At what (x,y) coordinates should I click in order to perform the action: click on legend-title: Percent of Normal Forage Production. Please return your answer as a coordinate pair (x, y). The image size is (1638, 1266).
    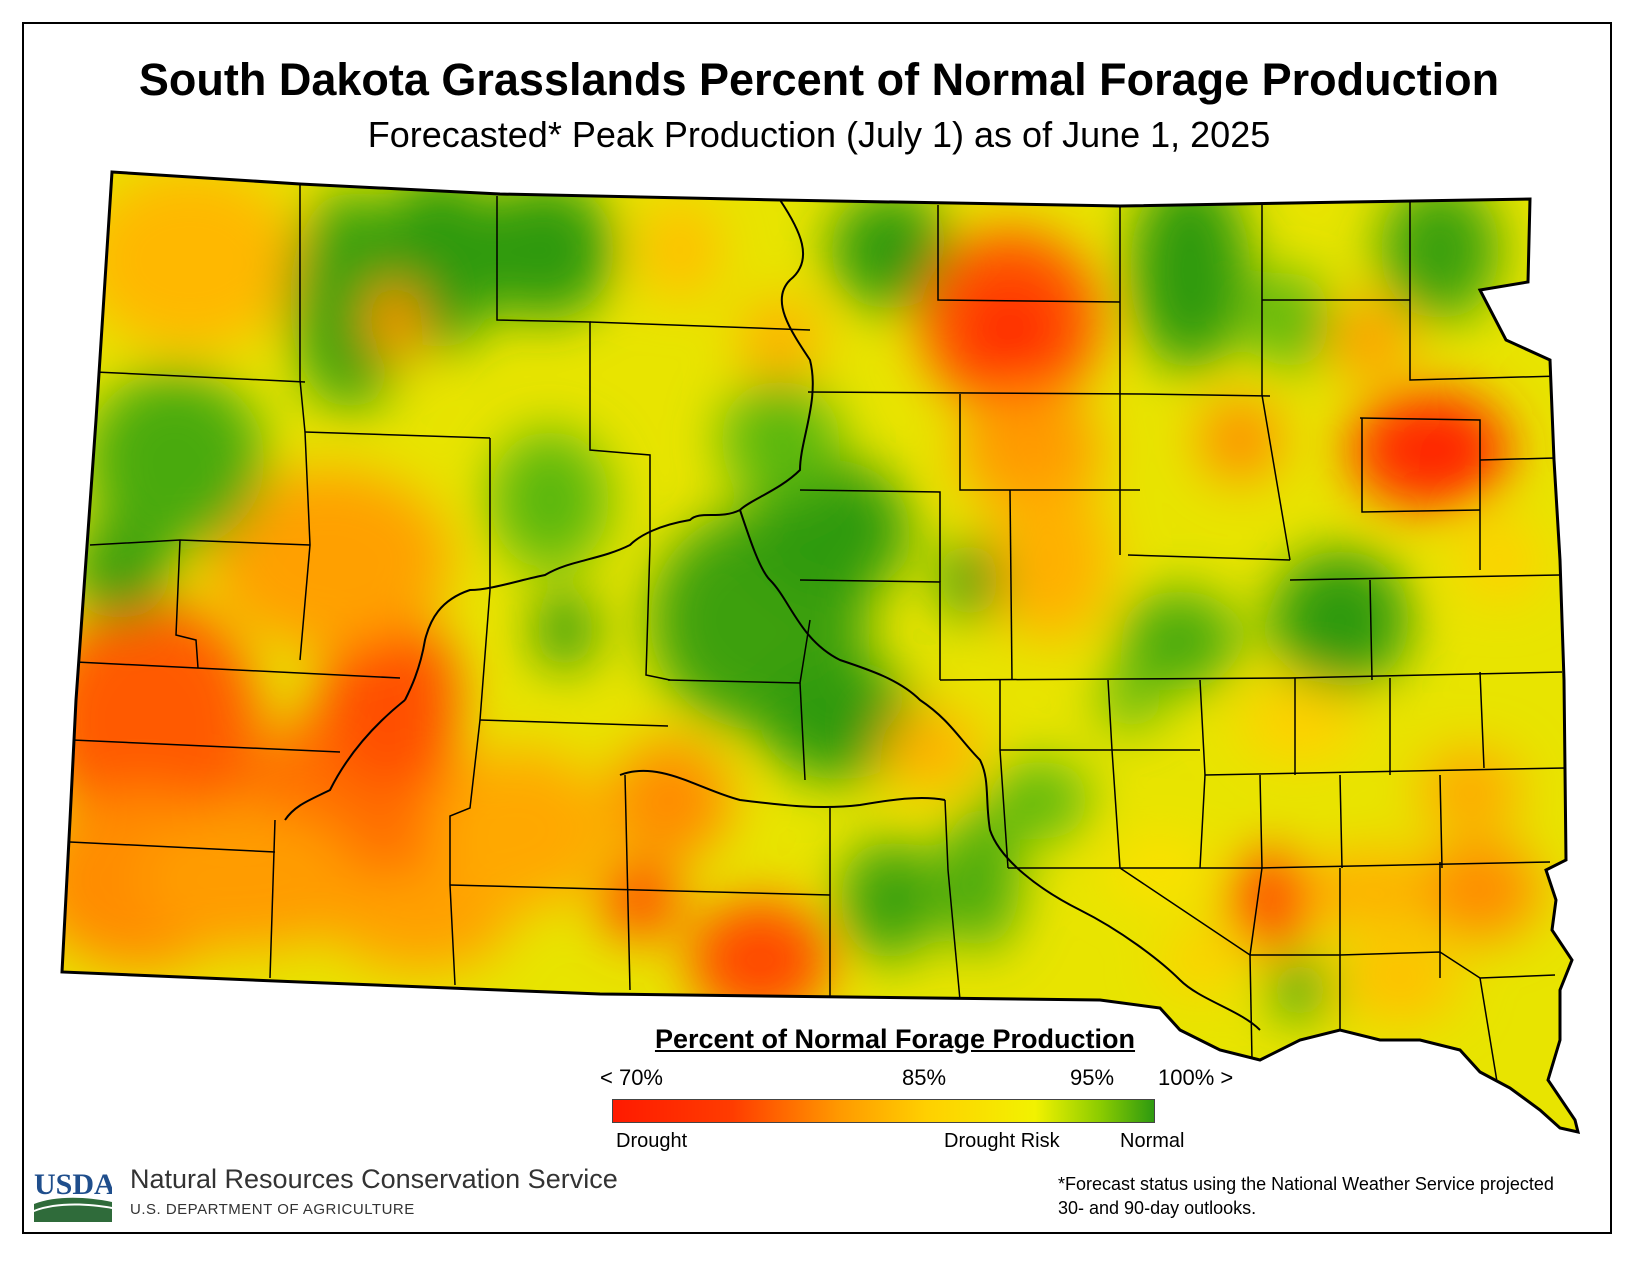
    Looking at the image, I should click on (895, 1039).